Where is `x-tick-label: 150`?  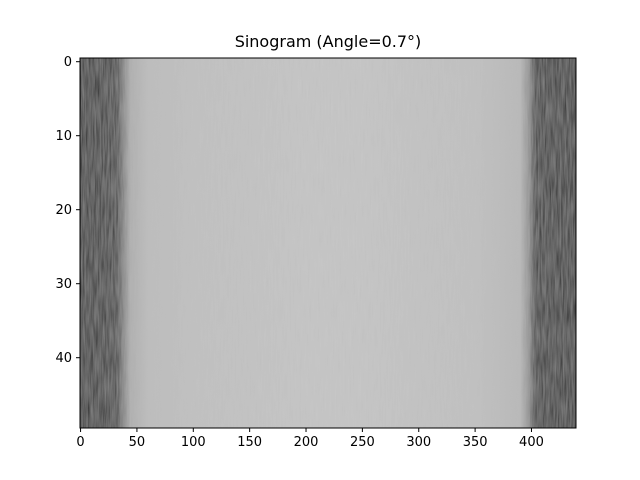 x-tick-label: 150 is located at coordinates (249, 442).